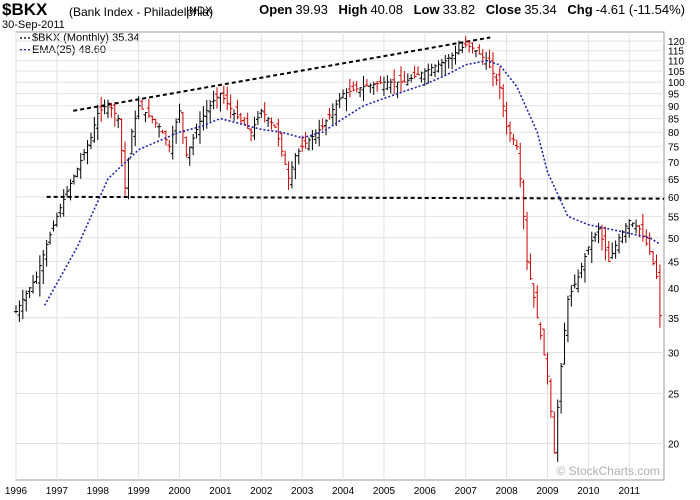 The width and height of the screenshot is (700, 500). I want to click on y-tick-label: 90, so click(674, 107).